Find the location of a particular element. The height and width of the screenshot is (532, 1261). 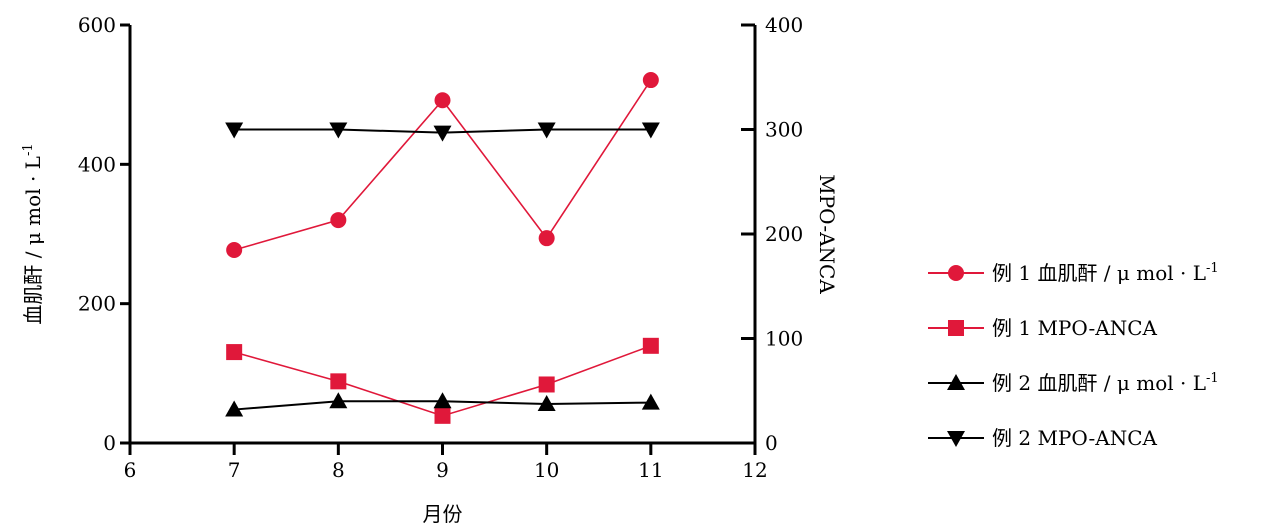

x-tick-label: 6 is located at coordinates (130, 470).